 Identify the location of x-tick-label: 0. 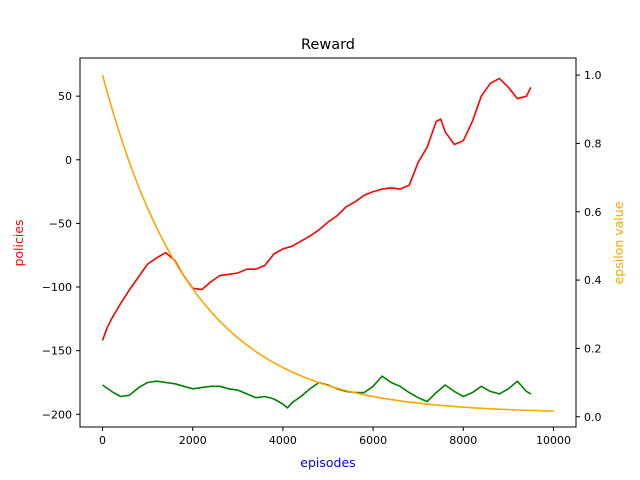
(102, 440).